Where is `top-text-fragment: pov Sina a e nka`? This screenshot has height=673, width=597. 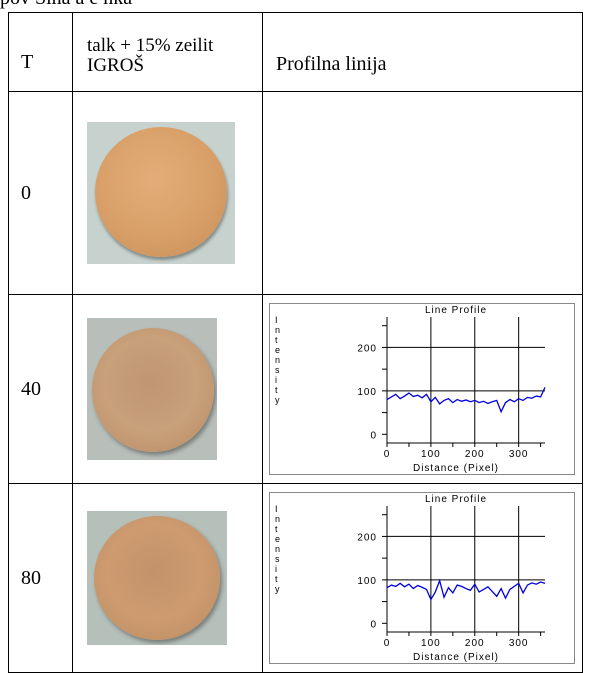 top-text-fragment: pov Sina a e nka is located at coordinates (66, 5).